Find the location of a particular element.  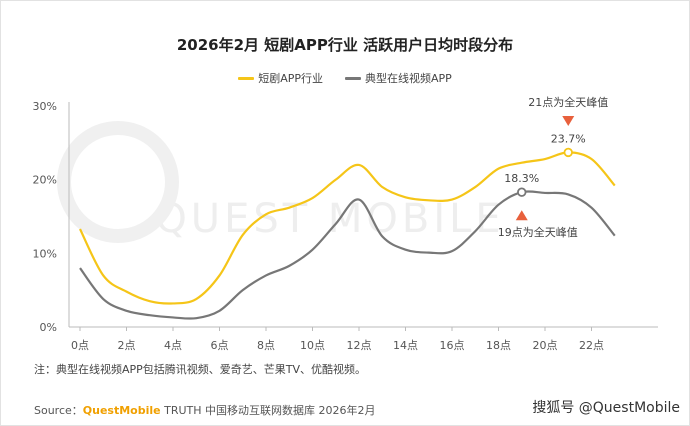

y-tick-label: 10% is located at coordinates (45, 253).